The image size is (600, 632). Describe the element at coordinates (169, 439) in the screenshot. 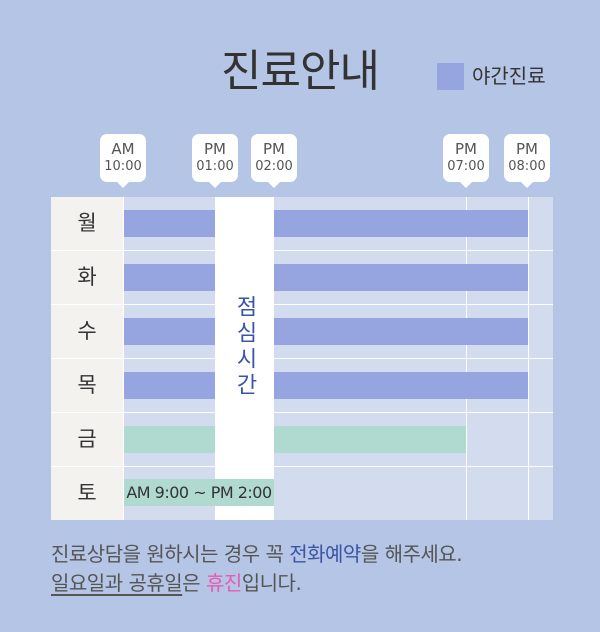

I see `friday-morning-bar` at that location.